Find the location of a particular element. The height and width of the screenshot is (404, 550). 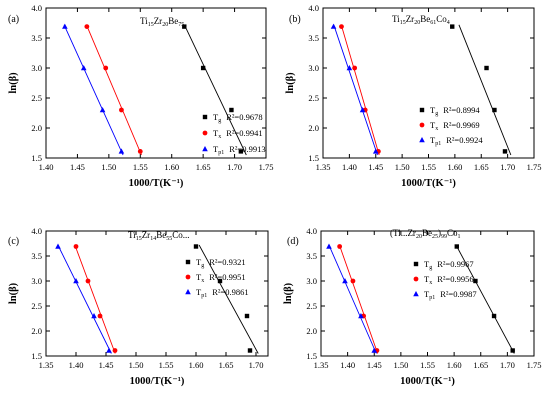

legend-r2: R²=0.9956 is located at coordinates (455, 279).